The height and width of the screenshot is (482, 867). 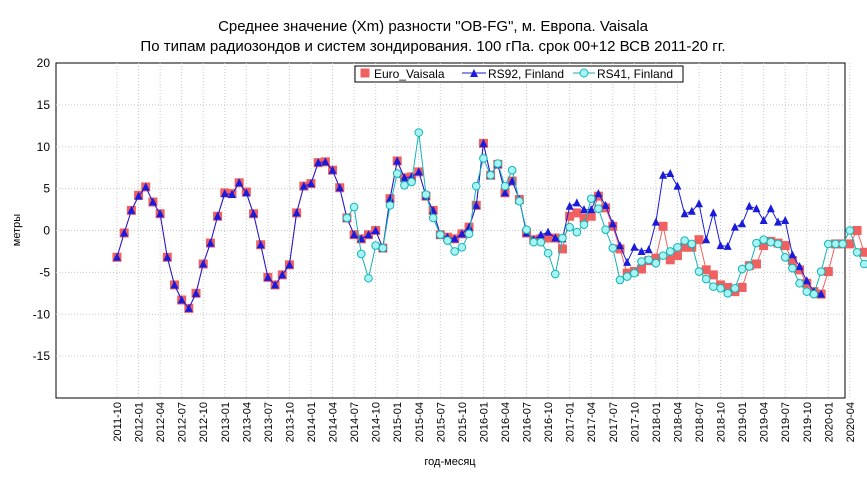 I want to click on y-tick-label: -10, so click(x=42, y=314).